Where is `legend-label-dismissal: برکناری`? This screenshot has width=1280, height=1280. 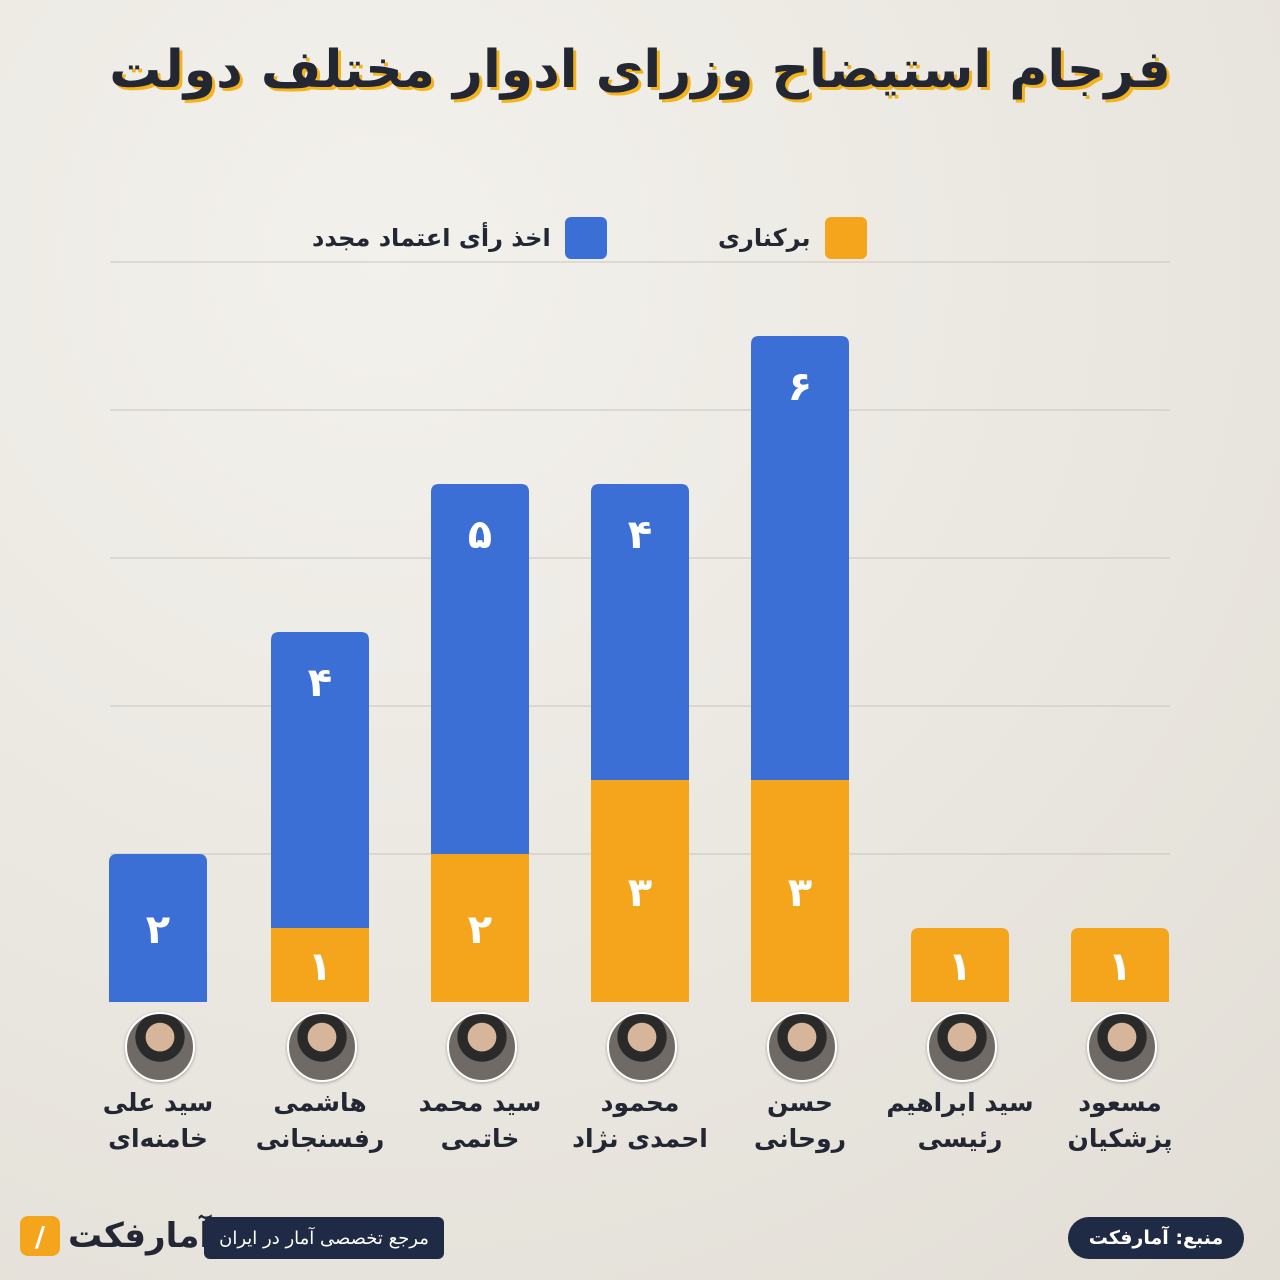 legend-label-dismissal: برکناری is located at coordinates (764, 238).